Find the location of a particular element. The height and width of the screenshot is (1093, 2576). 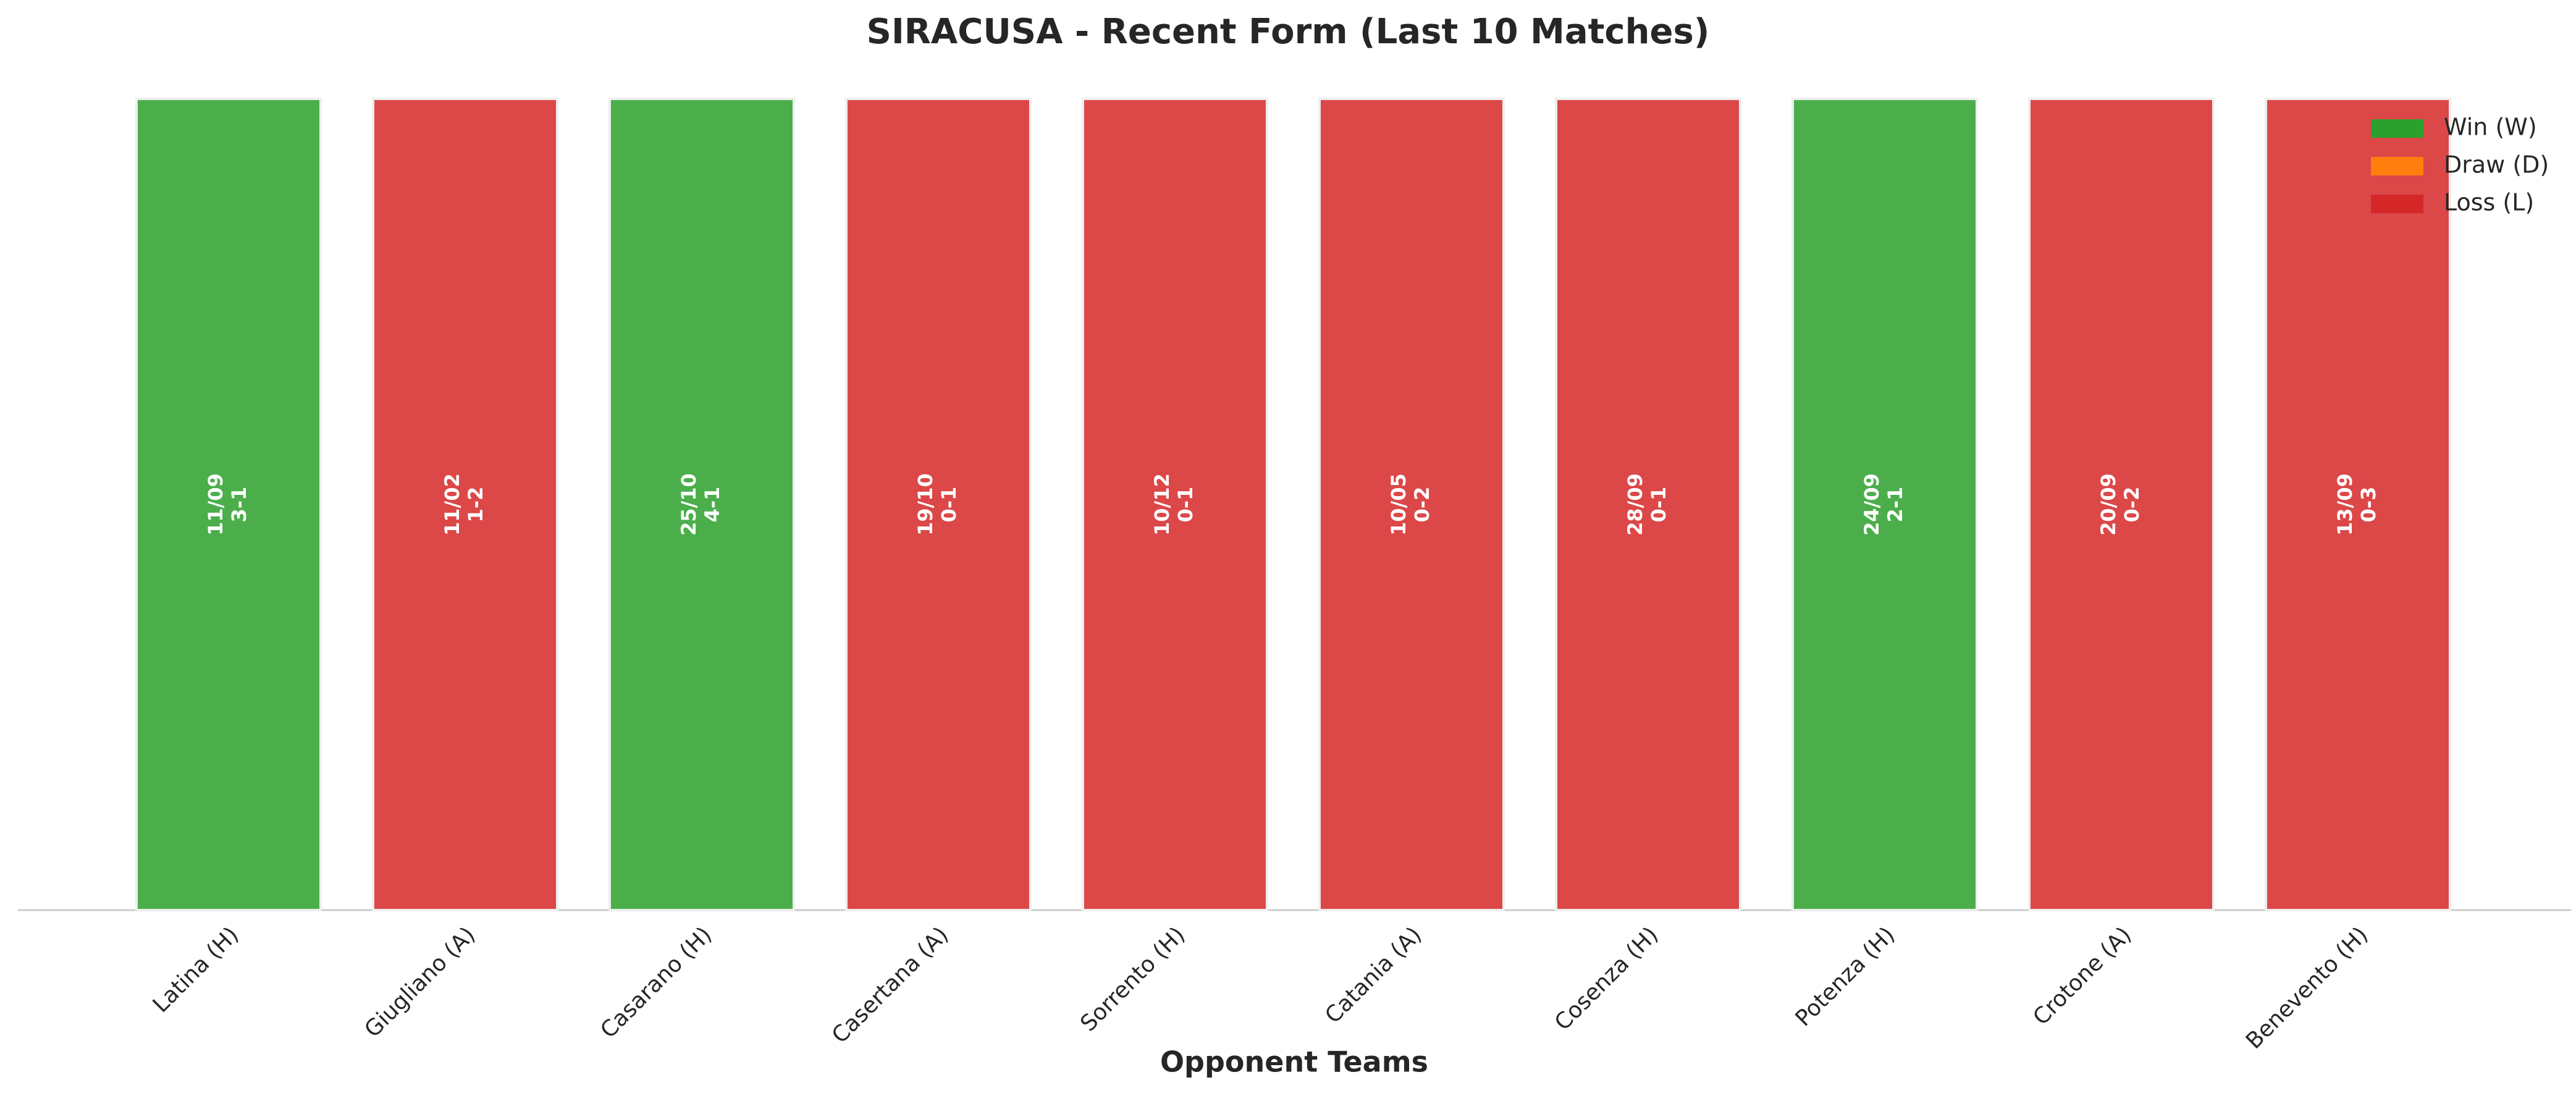

bar-label: 2-1 is located at coordinates (1895, 505).